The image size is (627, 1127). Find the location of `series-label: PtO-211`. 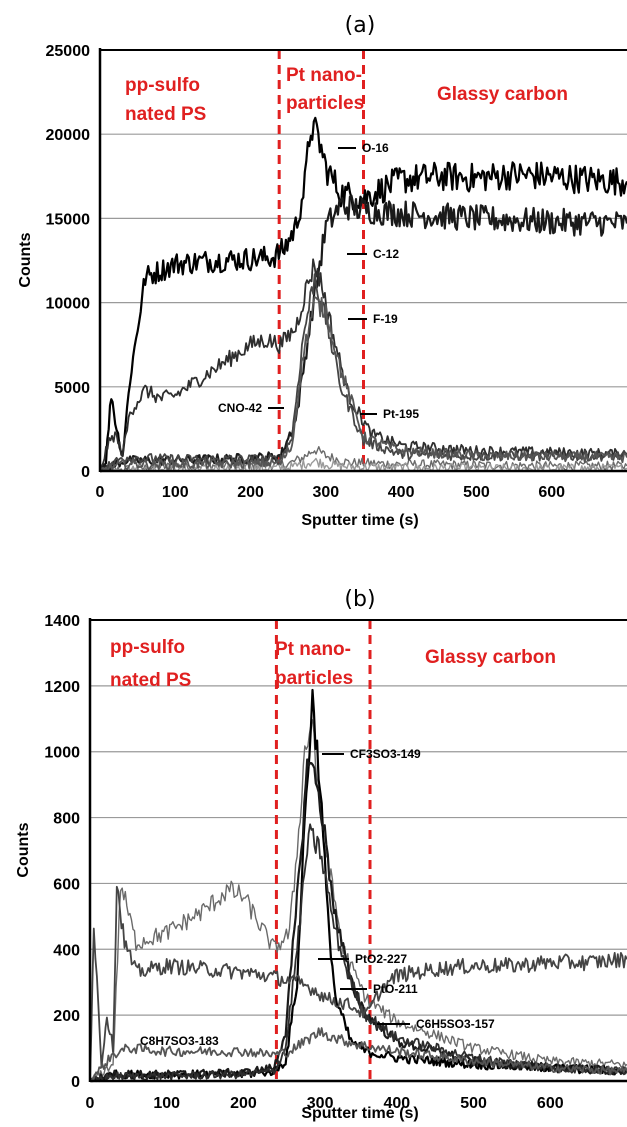

series-label: PtO-211 is located at coordinates (395, 989).